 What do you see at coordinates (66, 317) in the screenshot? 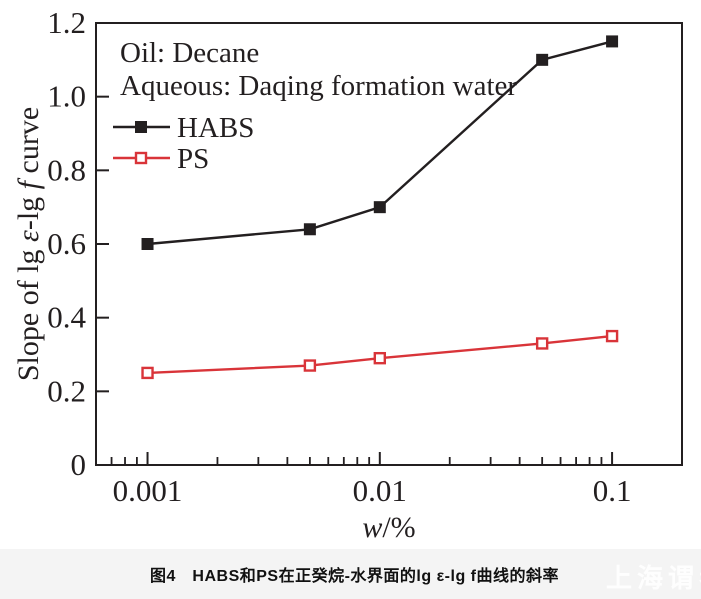
I see `y-tick-label: 0.4` at bounding box center [66, 317].